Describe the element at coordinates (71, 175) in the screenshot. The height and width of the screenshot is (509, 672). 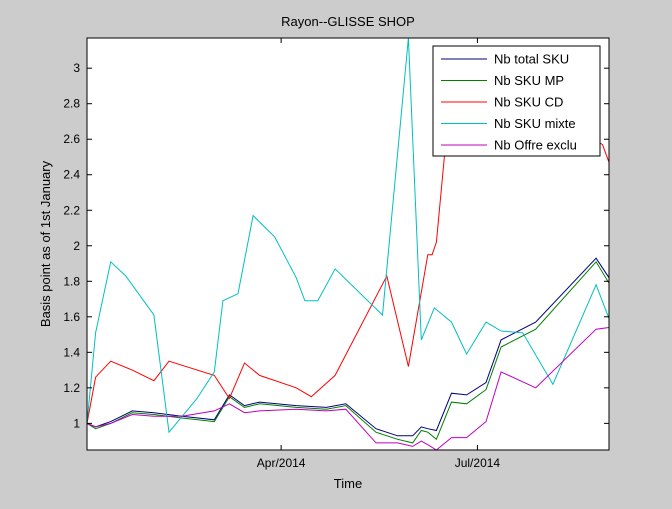
I see `y-tick-label-7: 2.4` at that location.